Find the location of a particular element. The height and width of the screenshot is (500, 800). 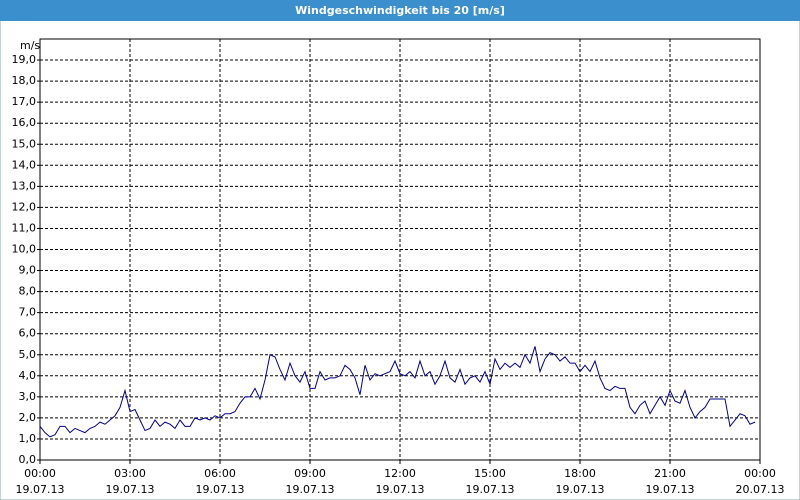

y-tick-label: 15,0 is located at coordinates (24, 143).